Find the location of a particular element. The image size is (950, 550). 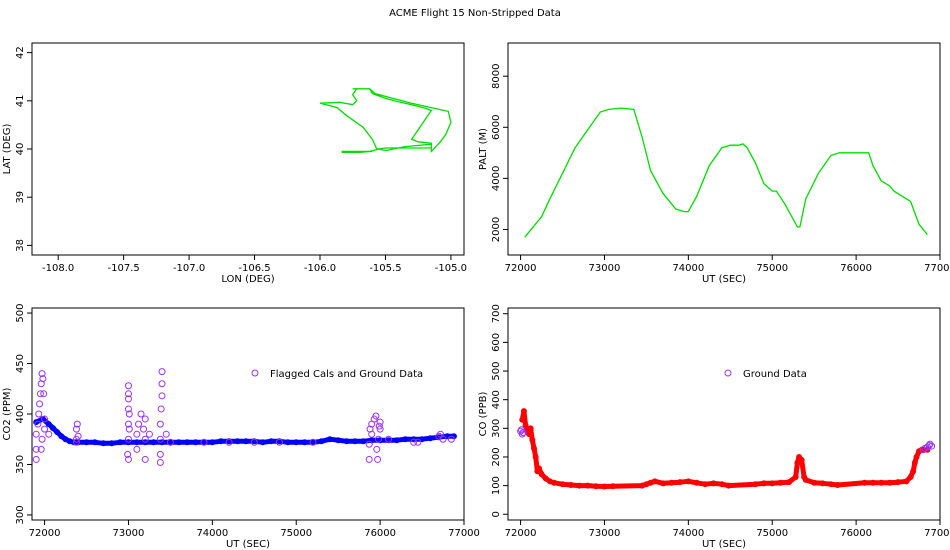

y-tick-label: 4000 is located at coordinates (496, 178).